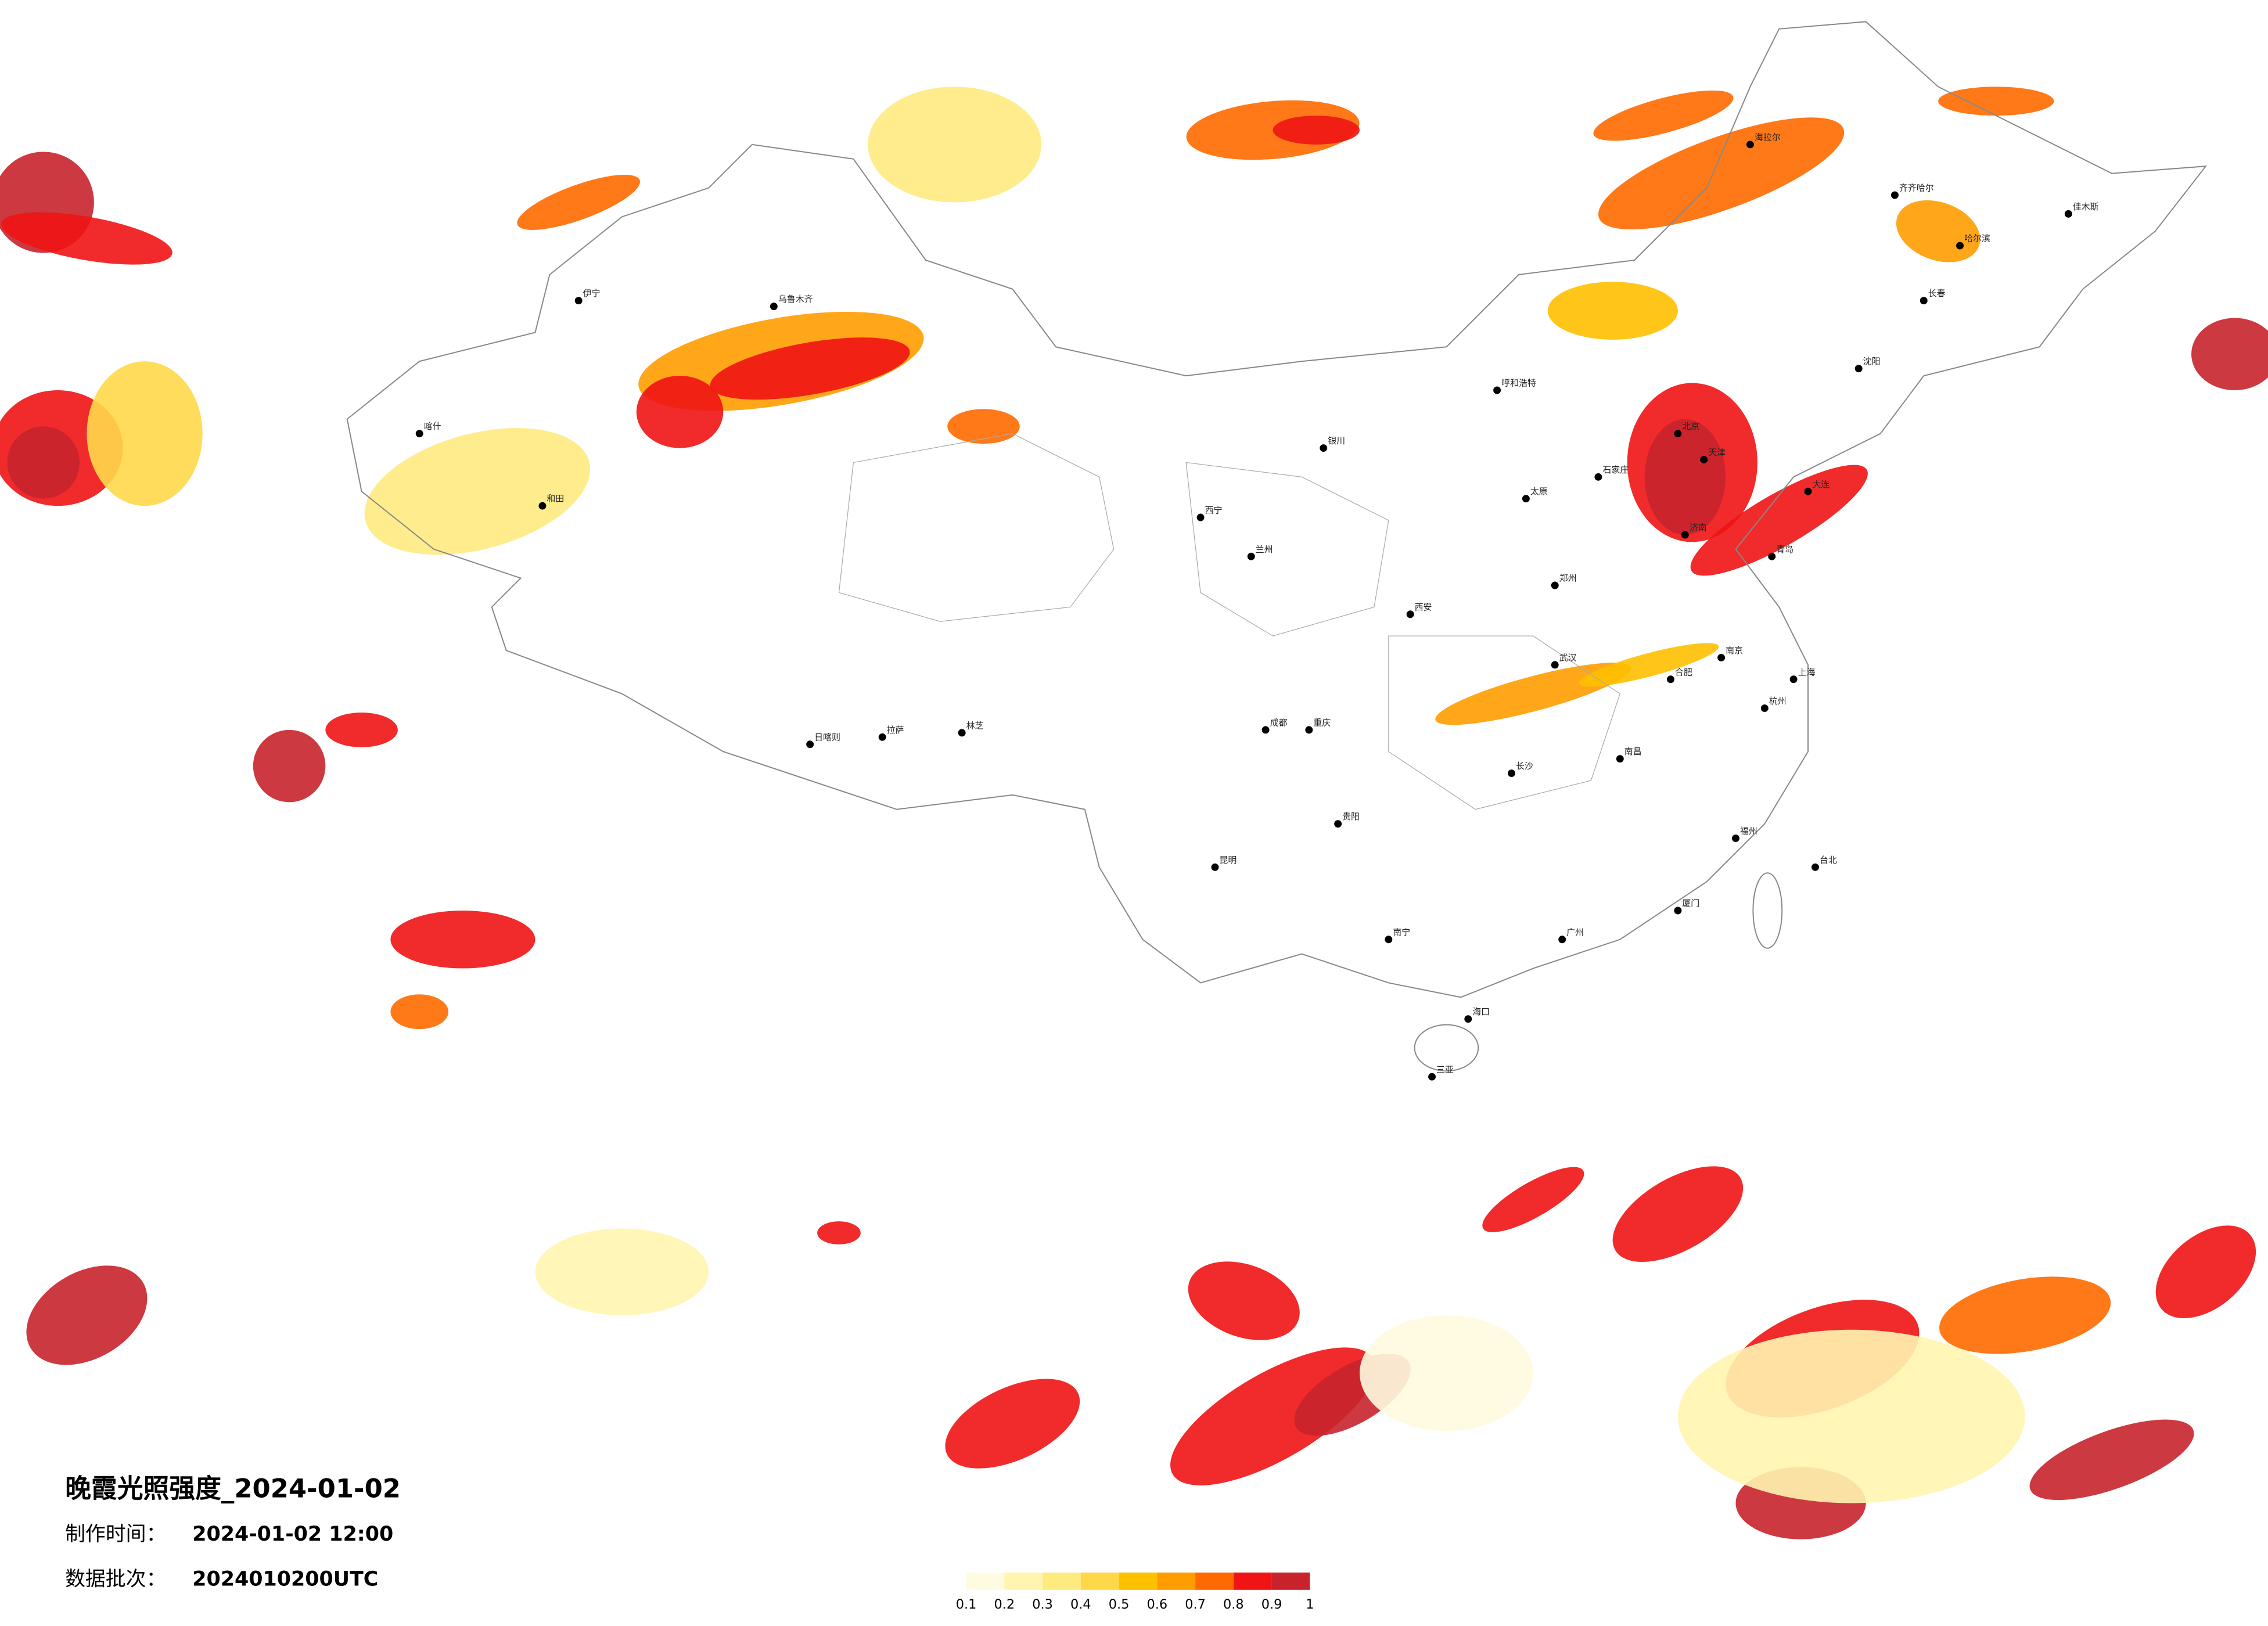  Describe the element at coordinates (1080, 1604) in the screenshot. I see `legend-tick-label: 0.4` at that location.